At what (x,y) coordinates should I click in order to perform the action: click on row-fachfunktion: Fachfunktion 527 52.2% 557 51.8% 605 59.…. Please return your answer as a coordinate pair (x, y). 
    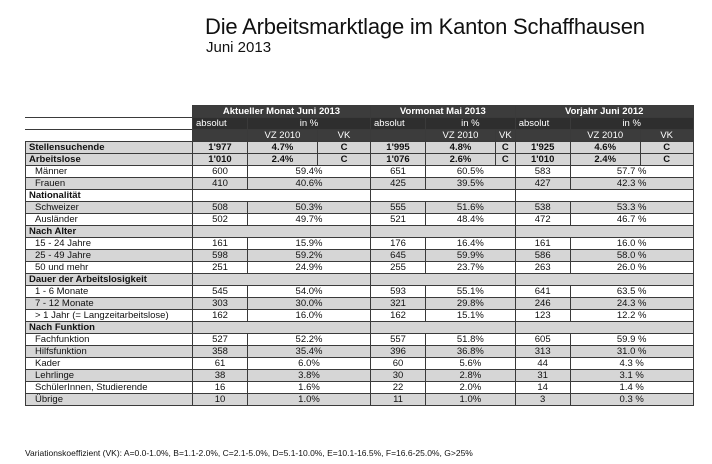
    Looking at the image, I should click on (359, 339).